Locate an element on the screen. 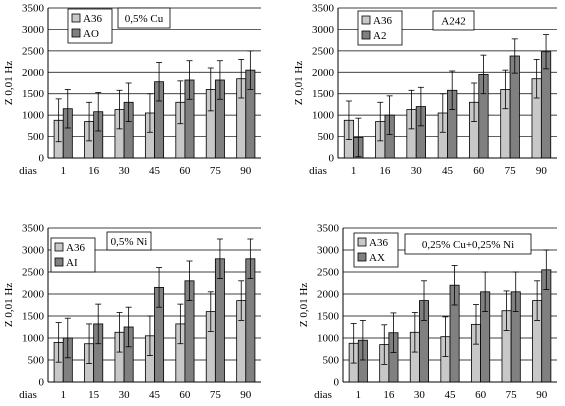 The height and width of the screenshot is (406, 565). legend-swatch-A2 is located at coordinates (366, 35).